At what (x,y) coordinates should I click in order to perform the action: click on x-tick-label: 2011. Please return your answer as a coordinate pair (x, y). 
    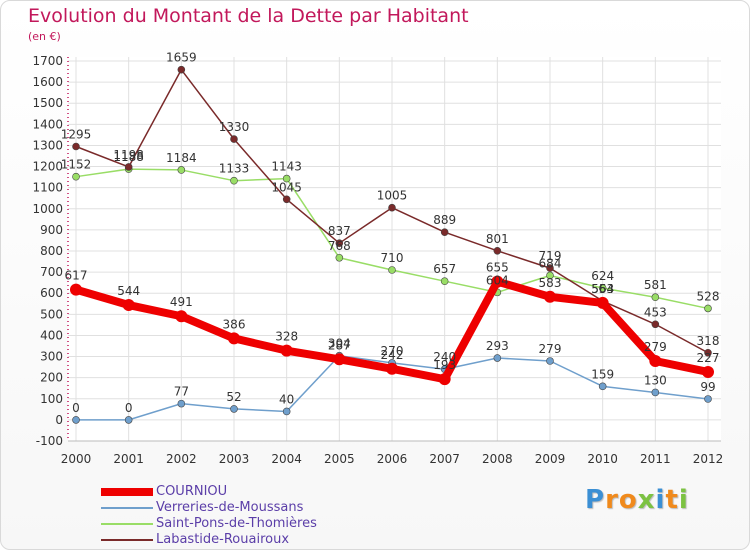
    Looking at the image, I should click on (655, 459).